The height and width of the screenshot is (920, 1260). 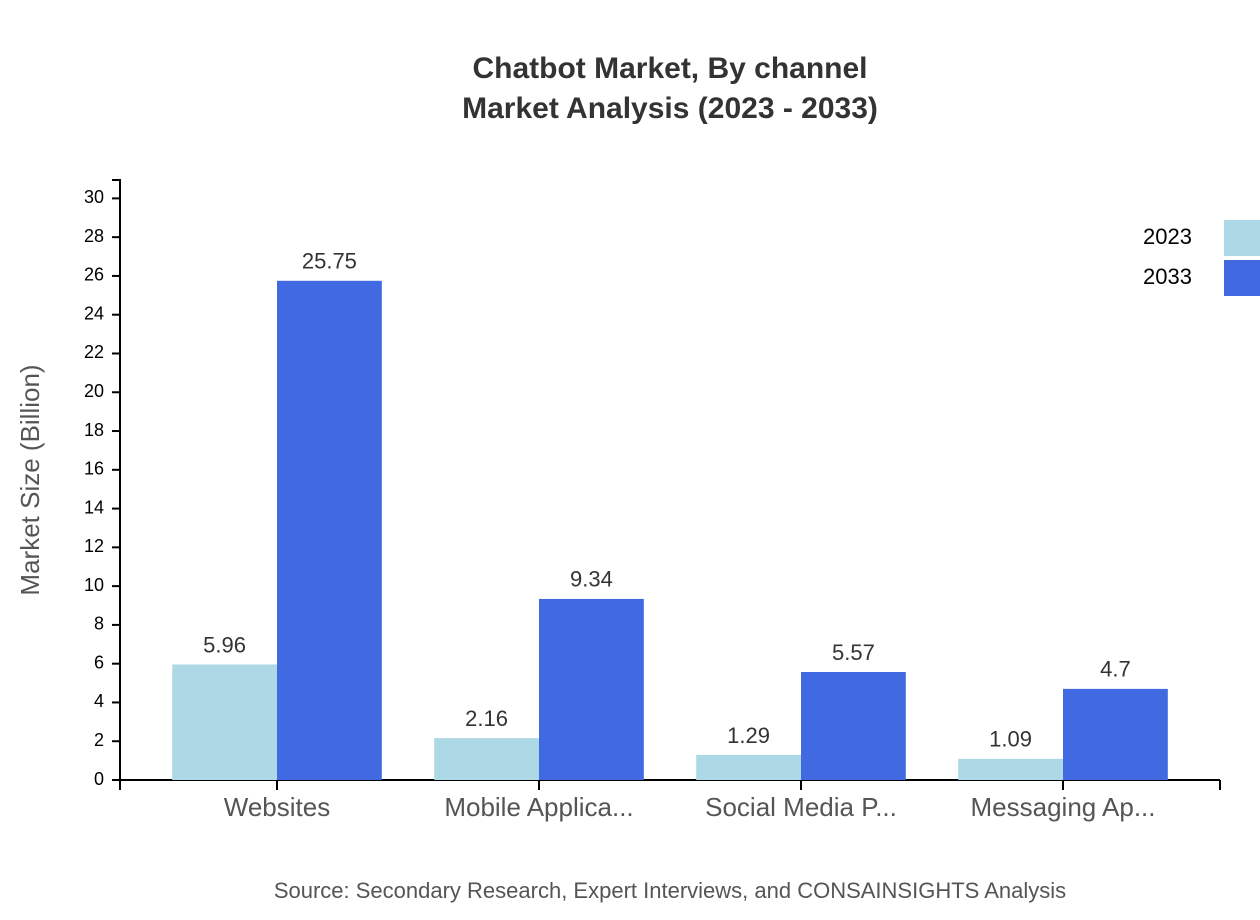 I want to click on value-label: 1.29, so click(x=748, y=735).